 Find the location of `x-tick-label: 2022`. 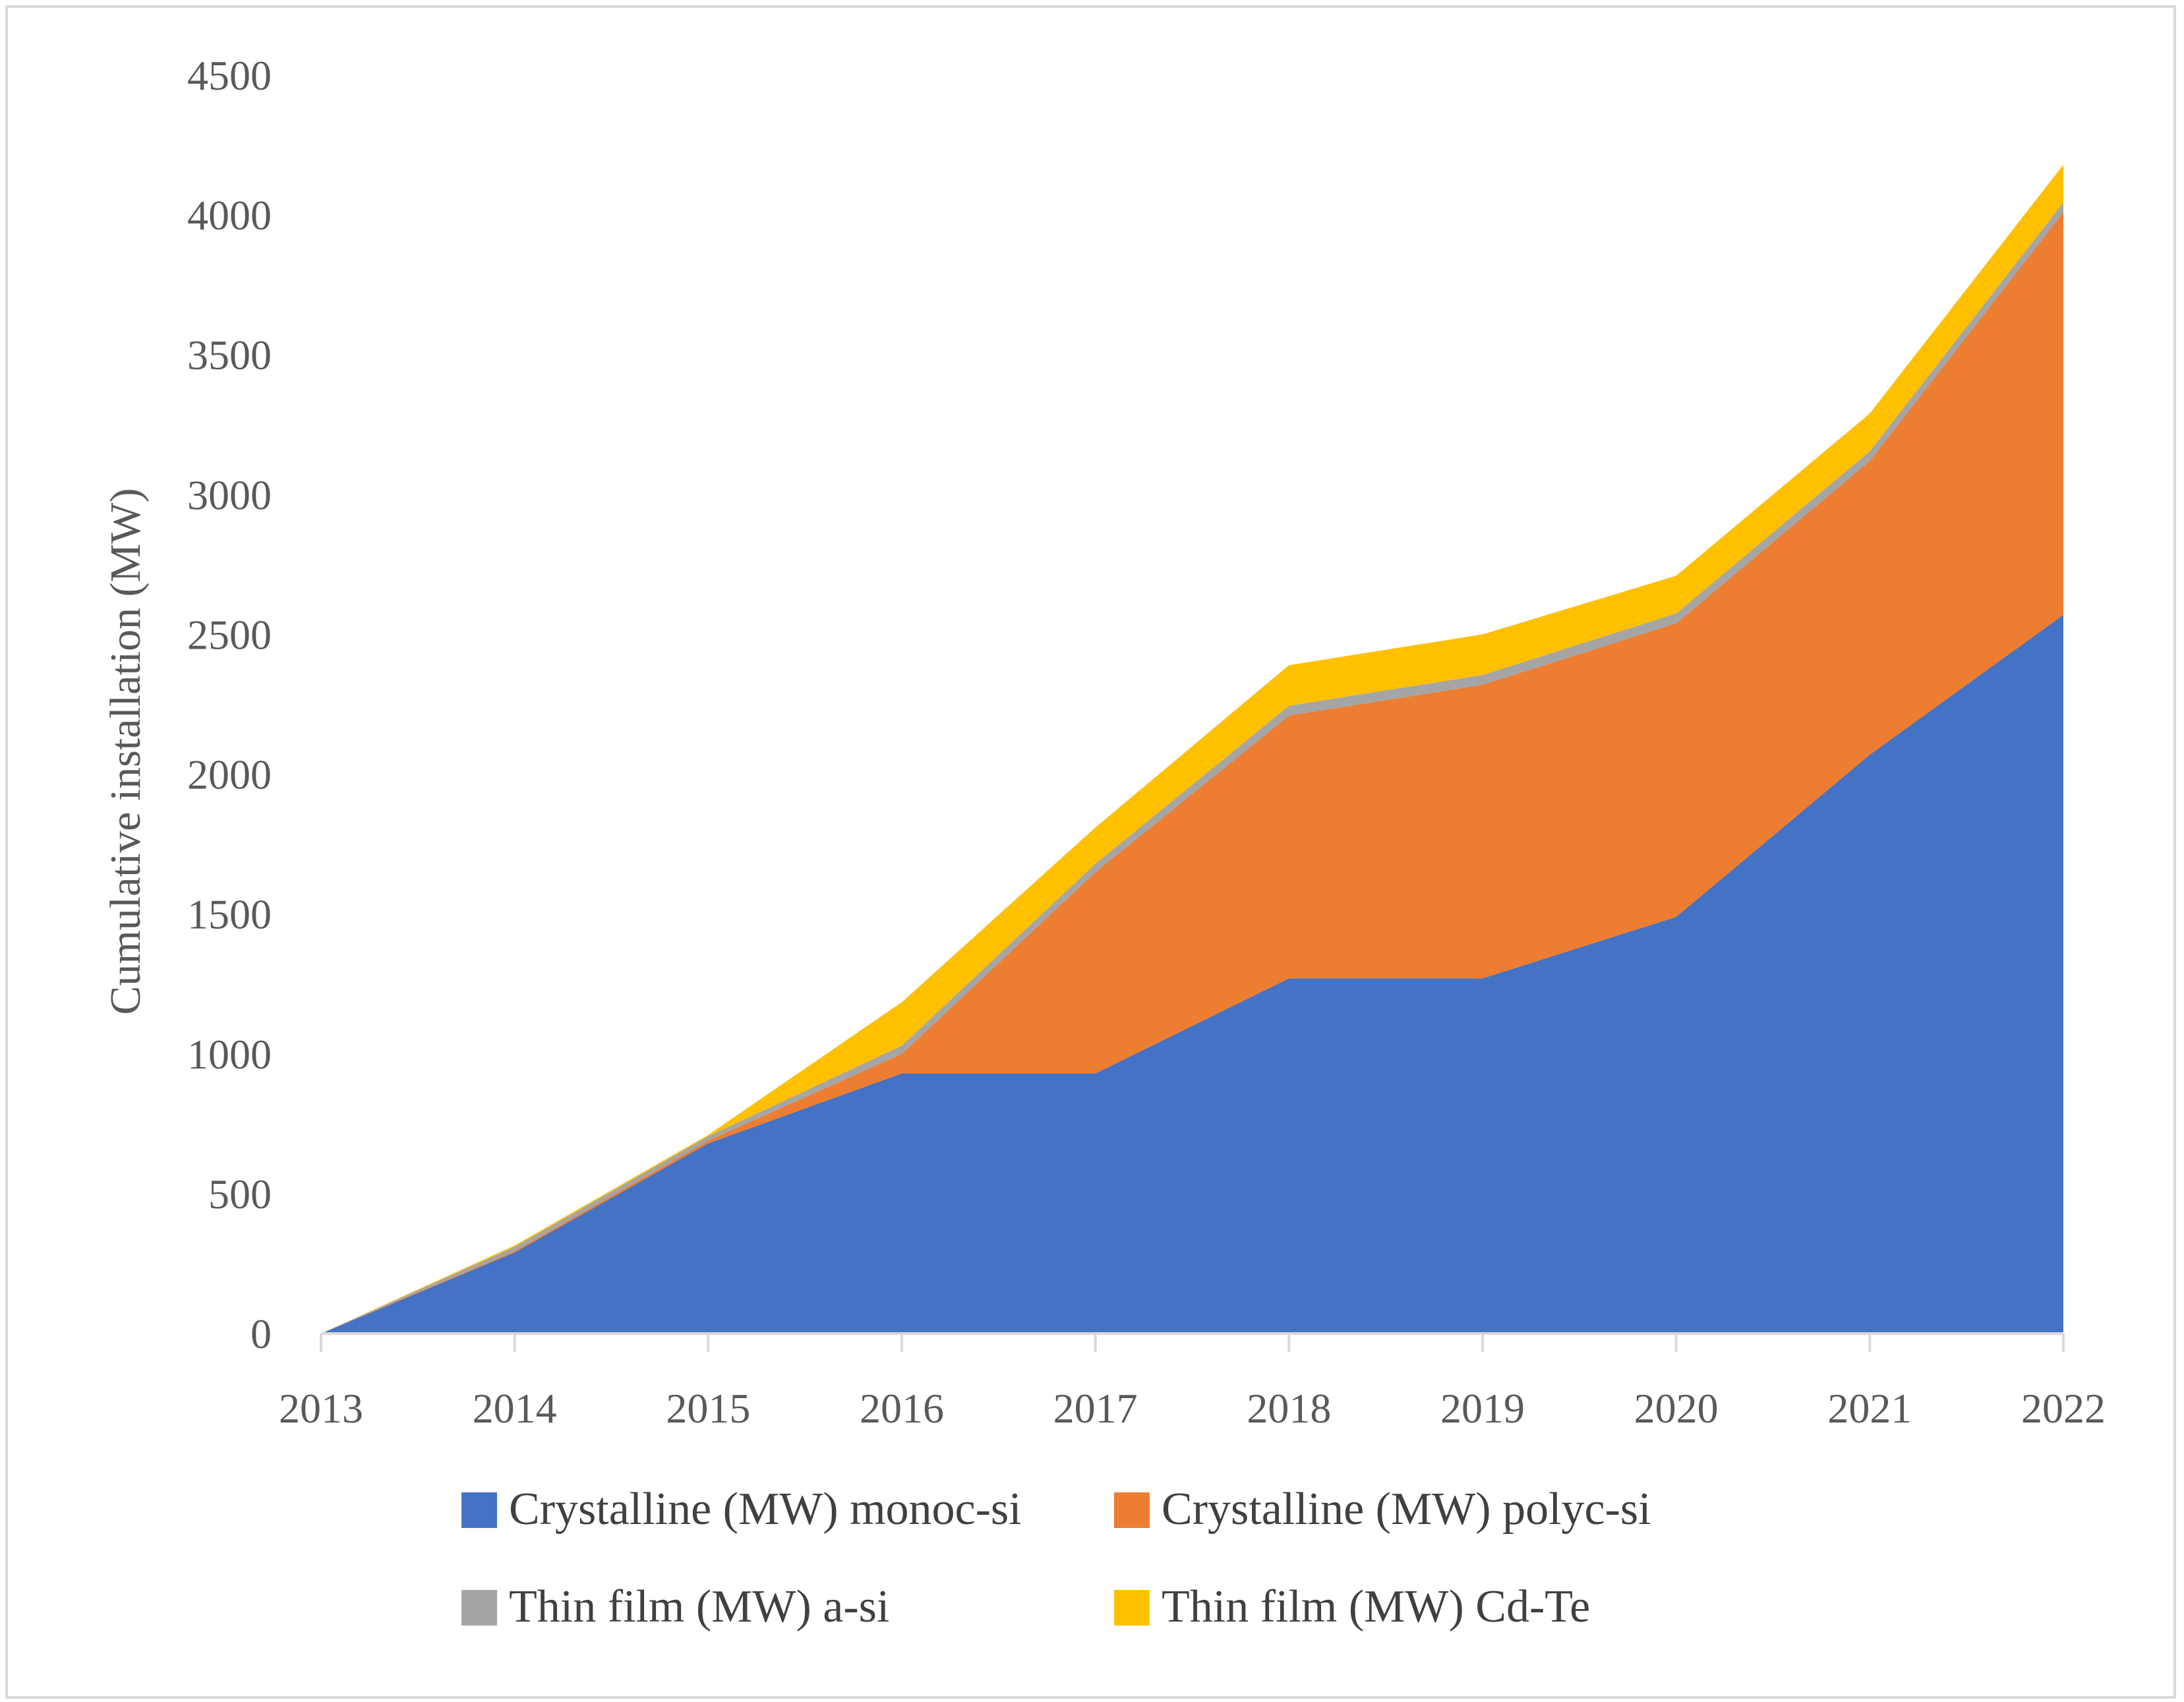

x-tick-label: 2022 is located at coordinates (2063, 1409).